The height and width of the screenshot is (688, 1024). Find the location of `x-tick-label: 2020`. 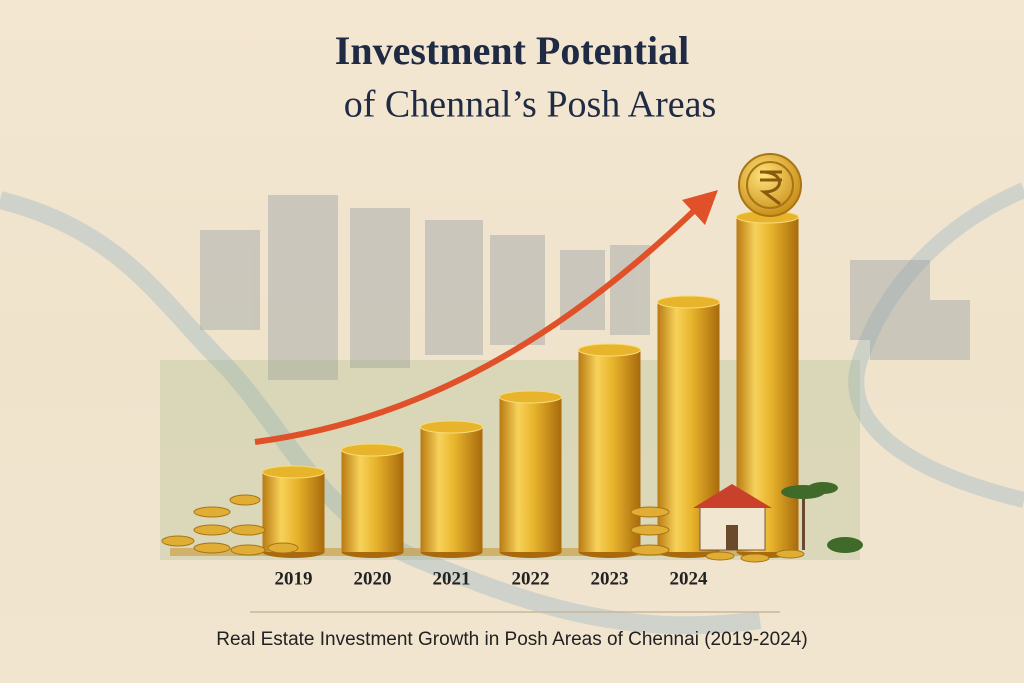

x-tick-label: 2020 is located at coordinates (373, 578).